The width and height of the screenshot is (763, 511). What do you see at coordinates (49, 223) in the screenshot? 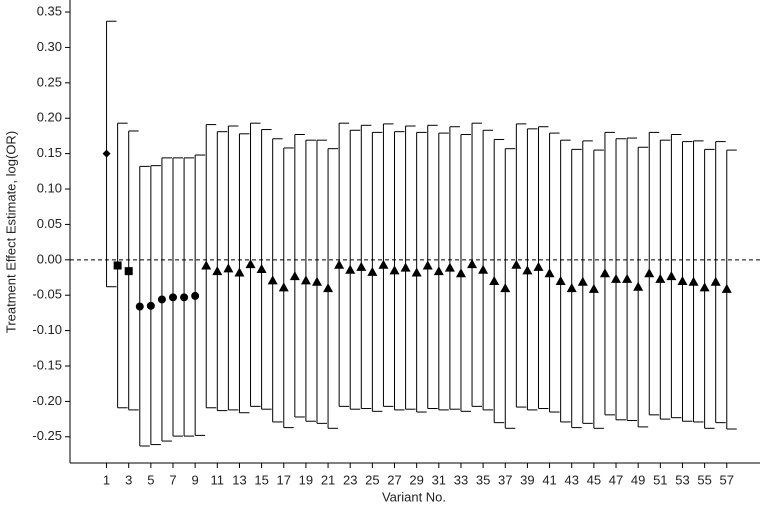
I see `y-tick-label: 0.05` at bounding box center [49, 223].